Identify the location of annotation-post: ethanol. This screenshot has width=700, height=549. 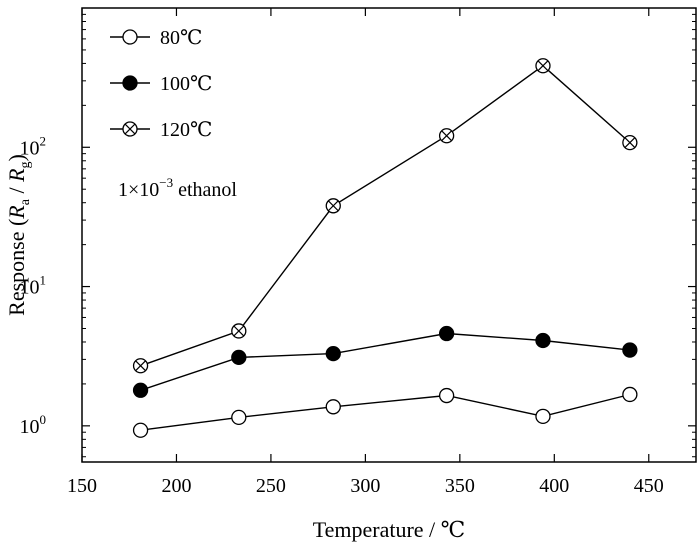
(205, 190).